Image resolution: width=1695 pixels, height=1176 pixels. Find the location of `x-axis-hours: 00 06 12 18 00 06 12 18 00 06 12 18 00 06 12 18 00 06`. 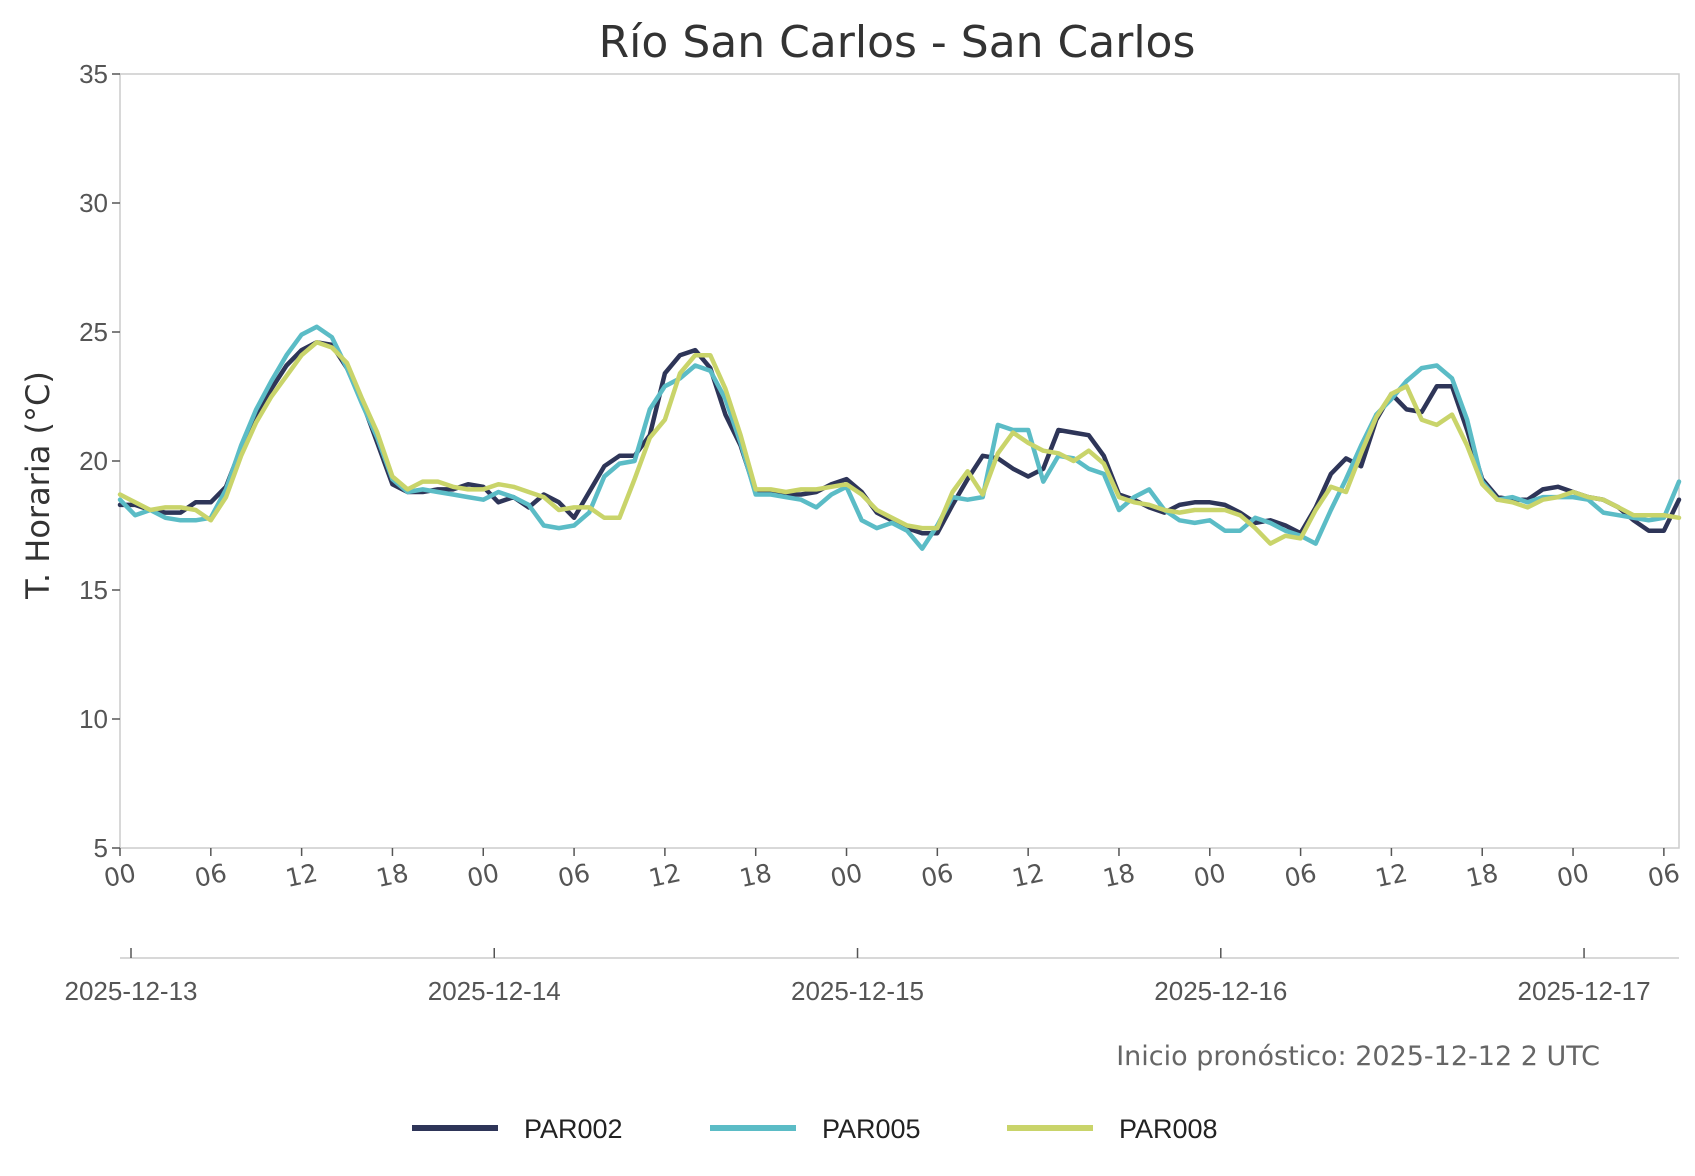

x-axis-hours: 00 06 12 18 00 06 12 18 00 06 12 18 00 06 12 18 00 06 is located at coordinates (891, 870).